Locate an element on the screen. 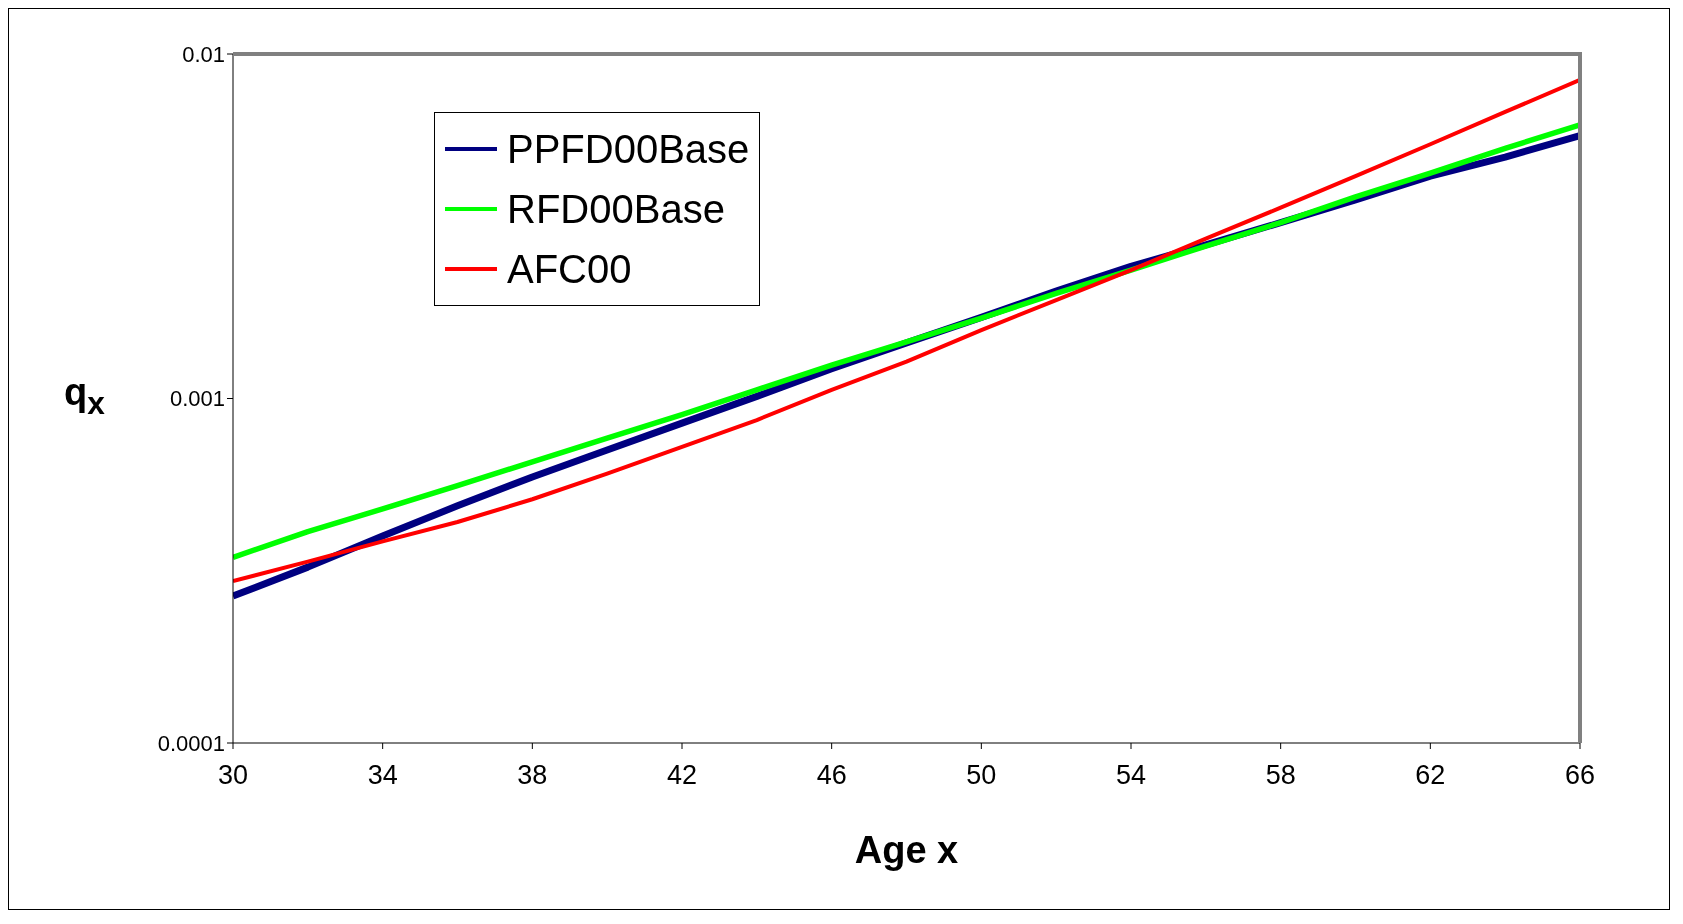 This screenshot has width=1683, height=924. x-tick-label: 30 is located at coordinates (233, 775).